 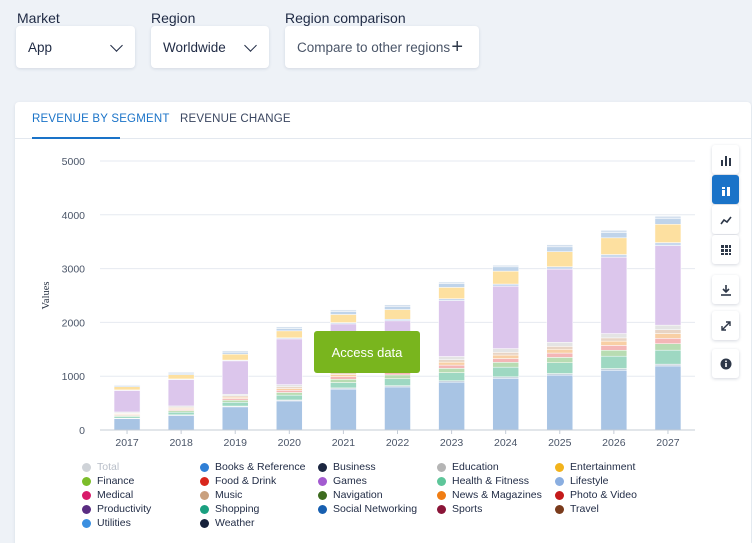 What do you see at coordinates (252, 467) in the screenshot?
I see `legend-item: Books & Reference` at bounding box center [252, 467].